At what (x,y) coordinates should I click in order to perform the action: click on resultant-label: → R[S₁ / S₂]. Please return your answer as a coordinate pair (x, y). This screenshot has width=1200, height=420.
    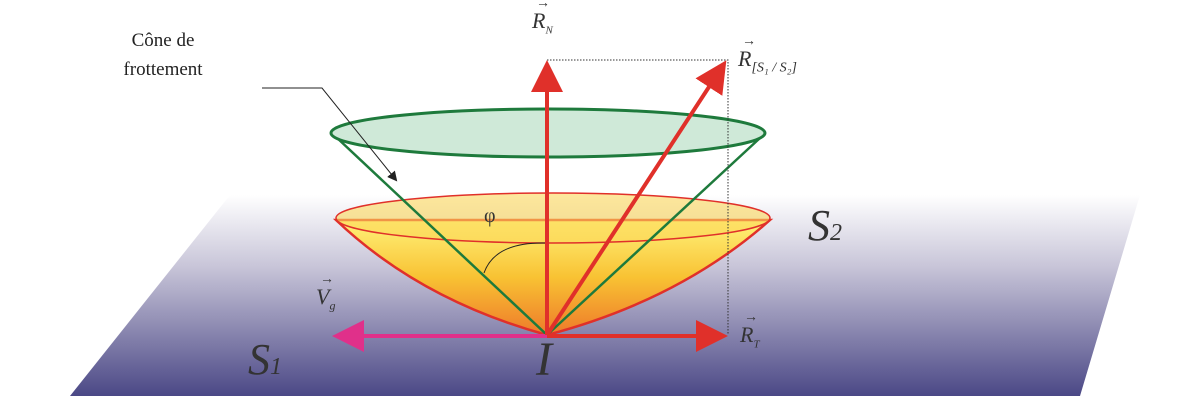
    Looking at the image, I should click on (767, 55).